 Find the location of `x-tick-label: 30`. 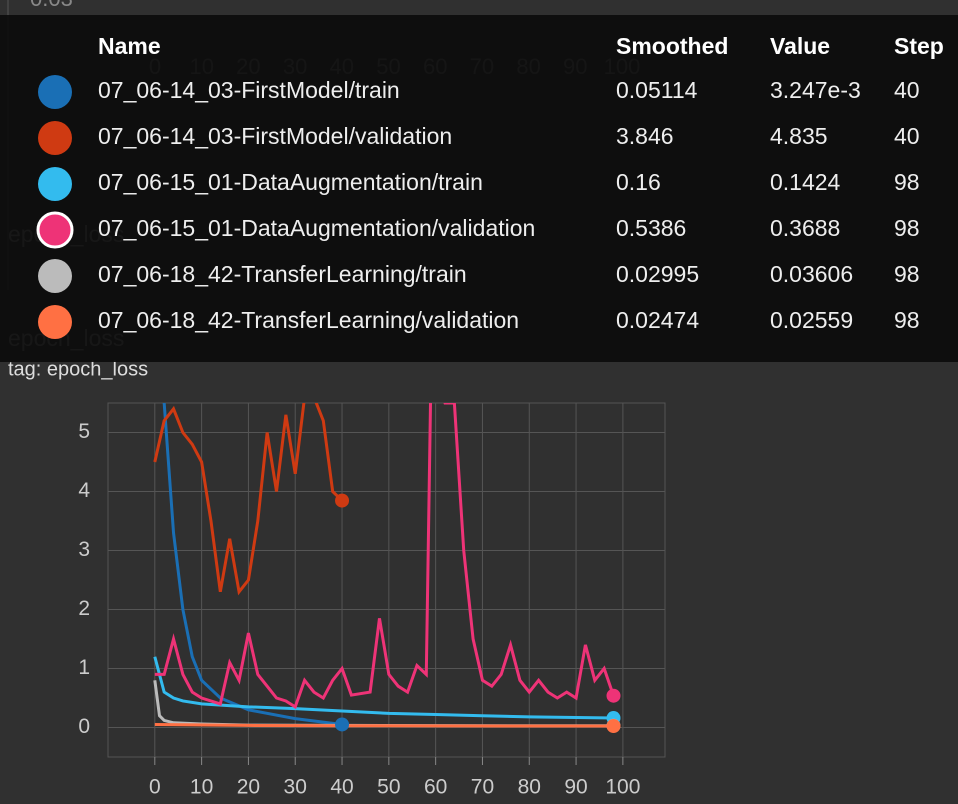

x-tick-label: 30 is located at coordinates (295, 787).